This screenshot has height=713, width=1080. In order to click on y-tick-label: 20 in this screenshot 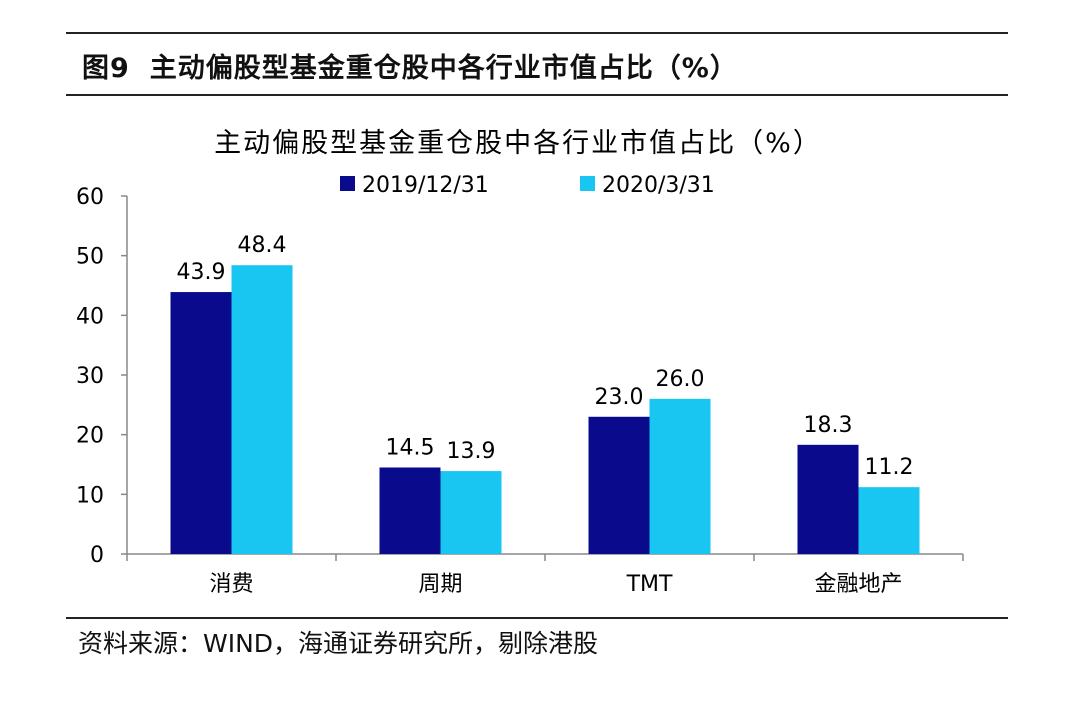, I will do `click(90, 436)`.